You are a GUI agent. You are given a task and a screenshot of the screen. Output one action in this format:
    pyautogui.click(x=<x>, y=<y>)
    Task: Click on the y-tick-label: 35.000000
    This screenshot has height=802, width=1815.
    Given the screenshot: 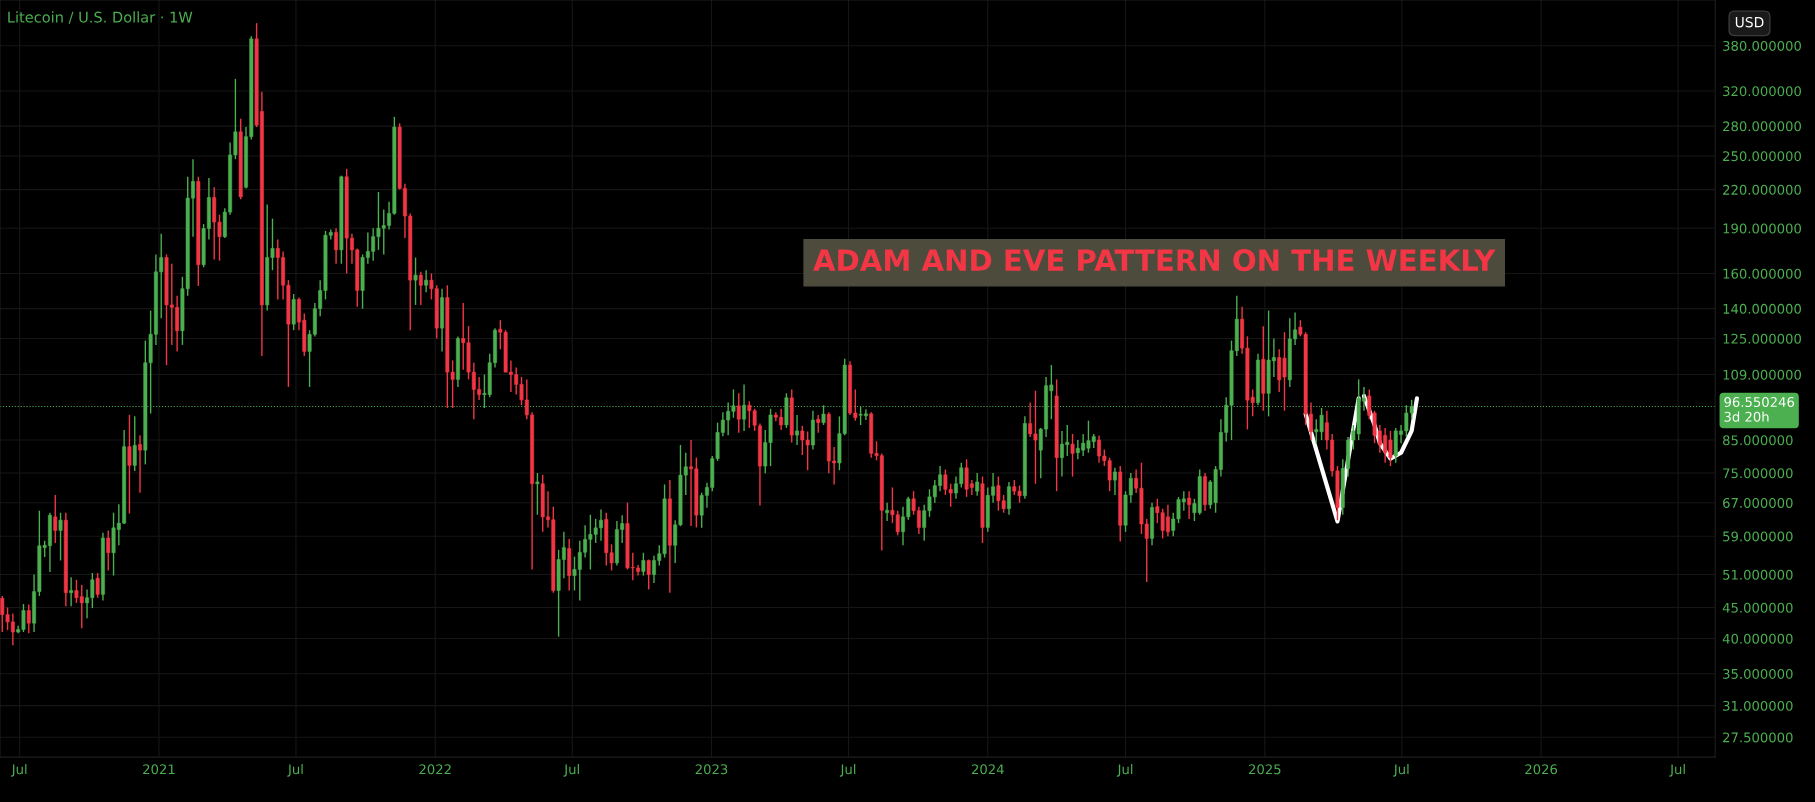 What is the action you would take?
    pyautogui.click(x=1758, y=673)
    